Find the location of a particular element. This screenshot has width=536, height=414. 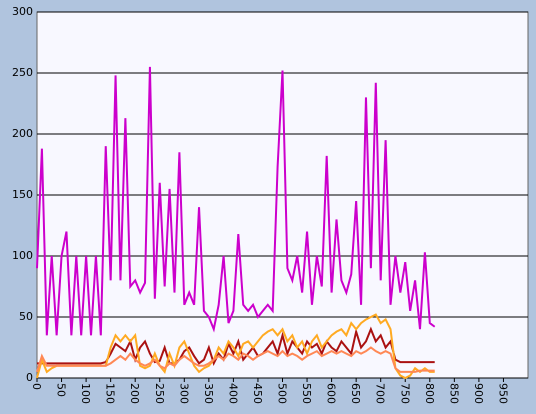

y-tick-label: 100 is located at coordinates (22, 255).